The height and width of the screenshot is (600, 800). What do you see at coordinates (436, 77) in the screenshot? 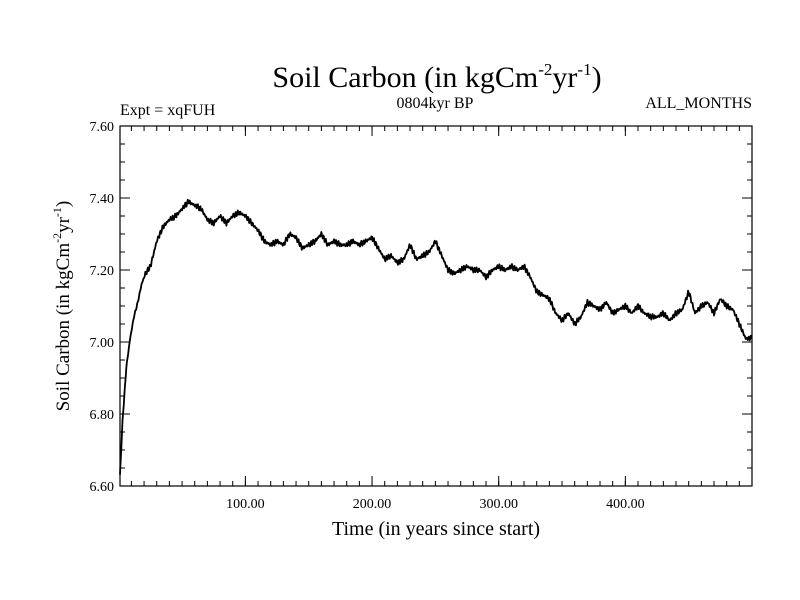
I see `chart-title: Soil Carbon (in kgCm-2yr-1)` at bounding box center [436, 77].